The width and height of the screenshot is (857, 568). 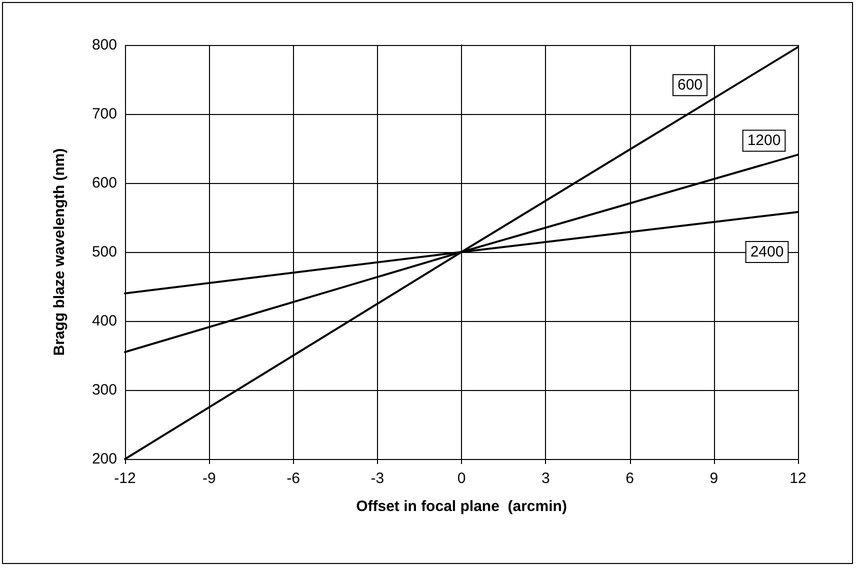 I want to click on x-tick-label: -3, so click(x=377, y=478).